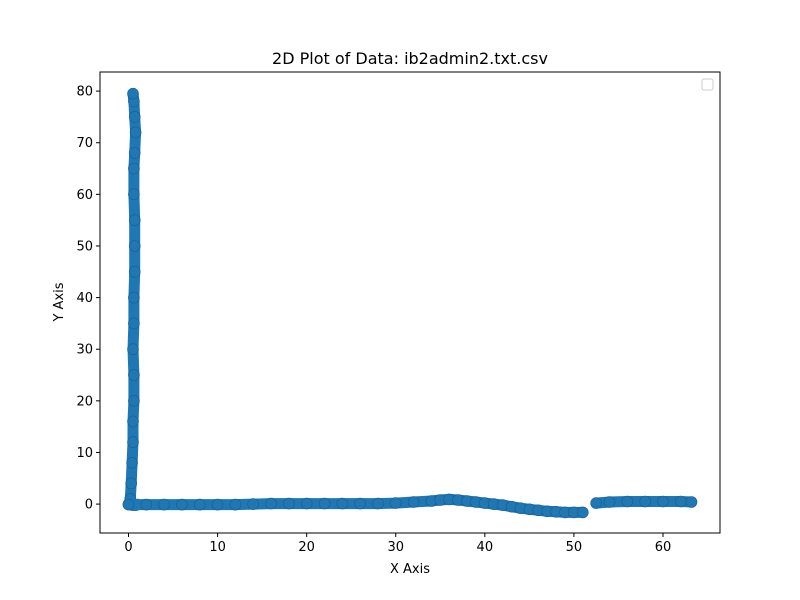 This screenshot has height=600, width=800. What do you see at coordinates (707, 84) in the screenshot?
I see `legend-box` at bounding box center [707, 84].